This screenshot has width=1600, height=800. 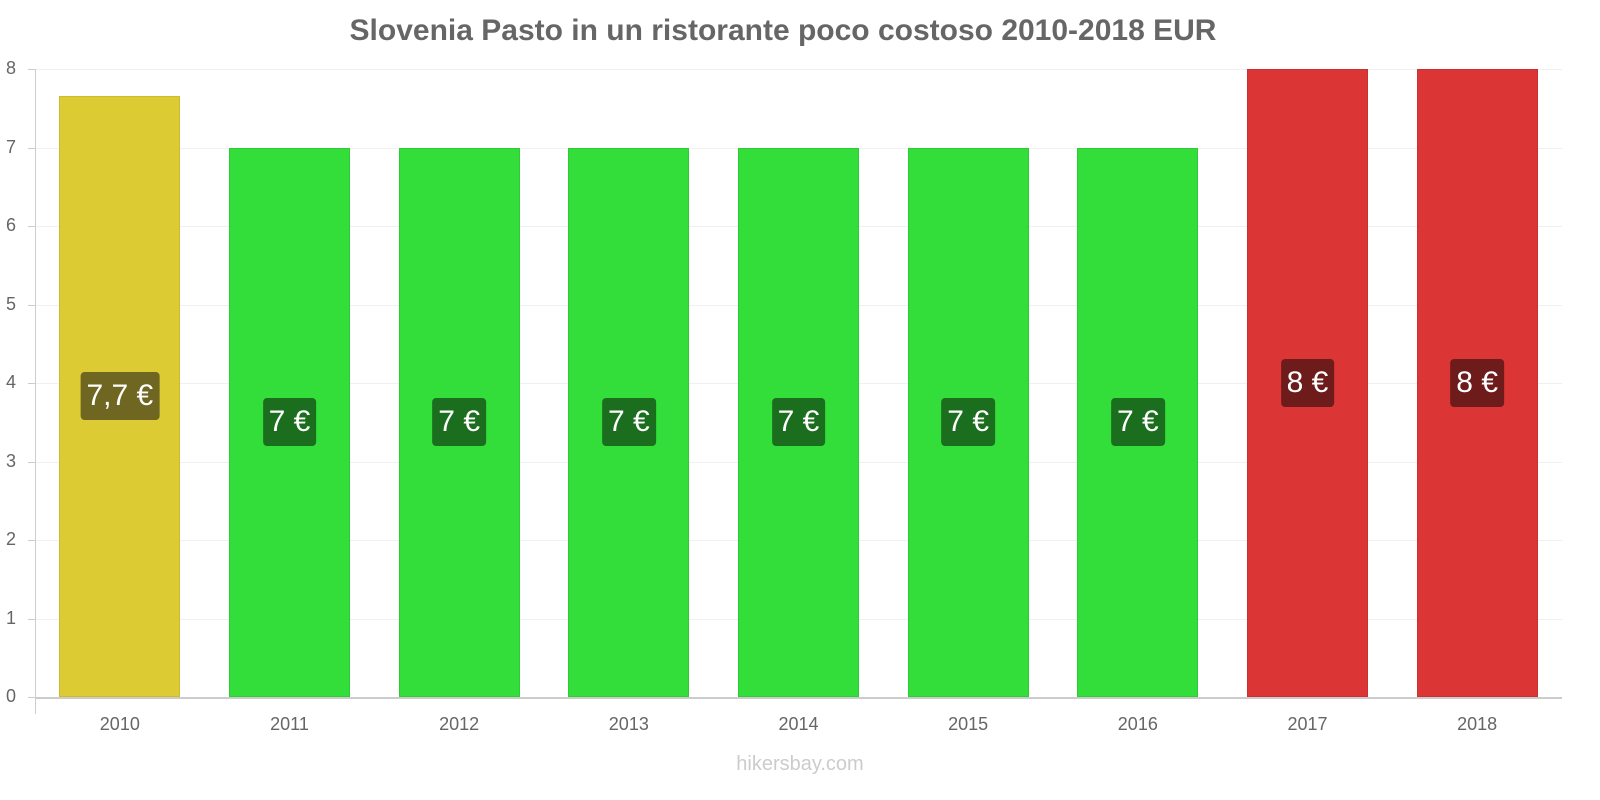 What do you see at coordinates (289, 724) in the screenshot?
I see `x-tick-label: 2011` at bounding box center [289, 724].